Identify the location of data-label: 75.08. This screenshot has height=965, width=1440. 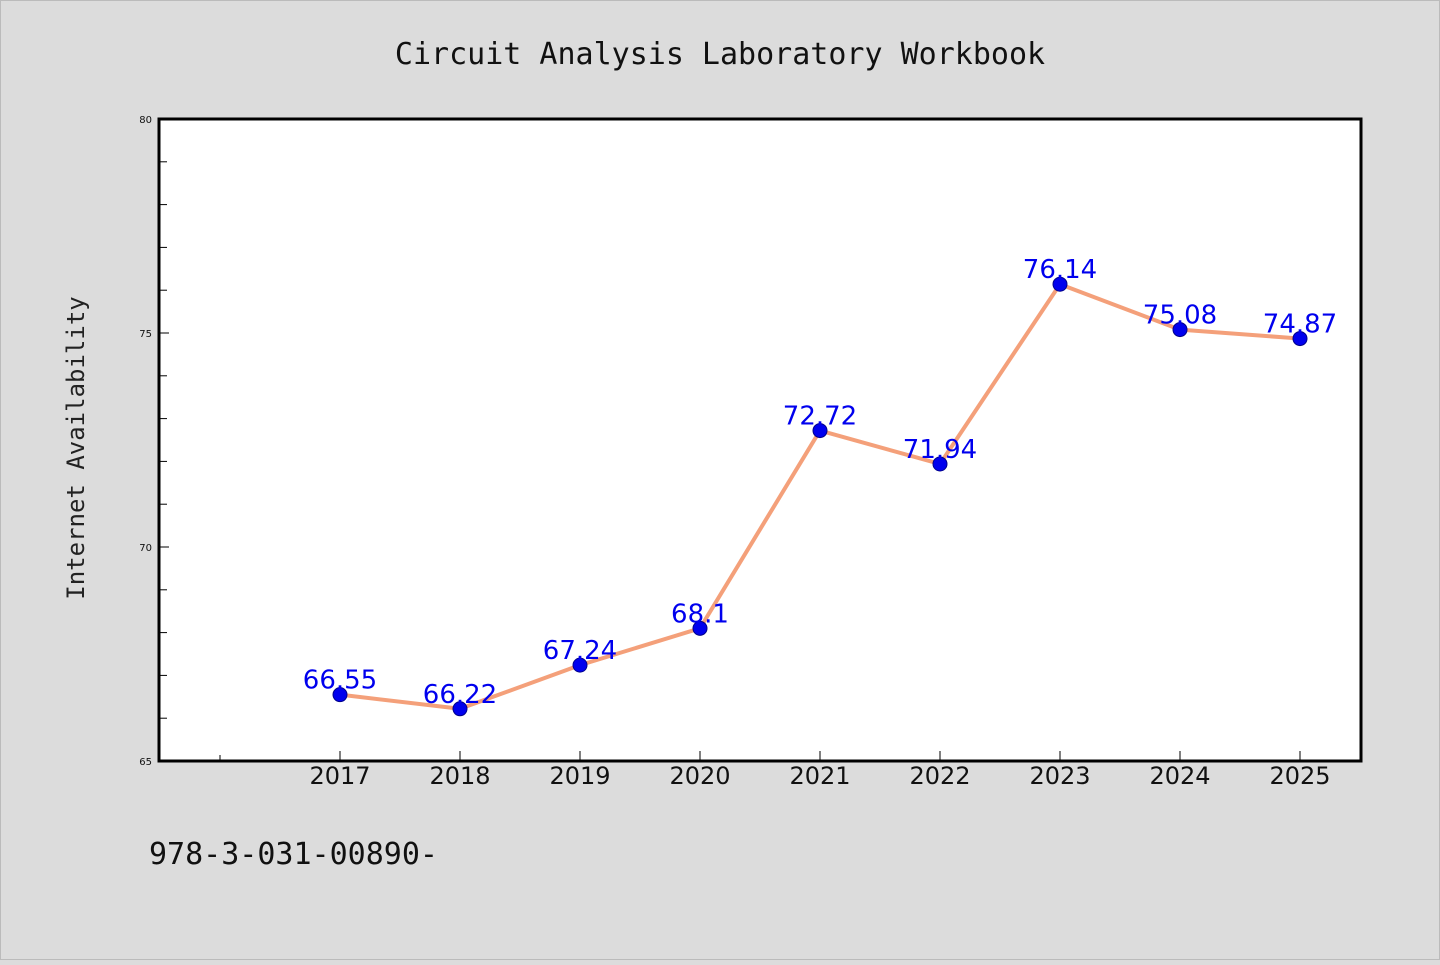
(1180, 316).